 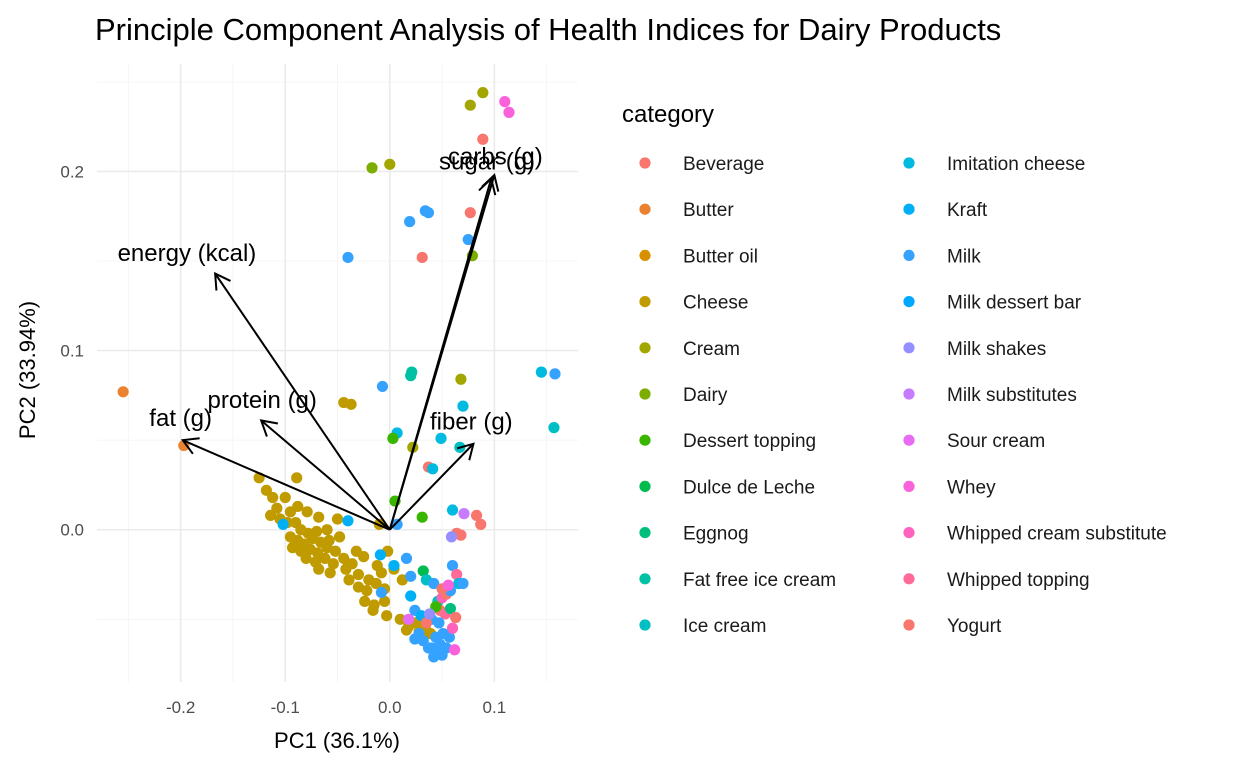 What do you see at coordinates (720, 256) in the screenshot?
I see `legend-entry-label: Butter oil` at bounding box center [720, 256].